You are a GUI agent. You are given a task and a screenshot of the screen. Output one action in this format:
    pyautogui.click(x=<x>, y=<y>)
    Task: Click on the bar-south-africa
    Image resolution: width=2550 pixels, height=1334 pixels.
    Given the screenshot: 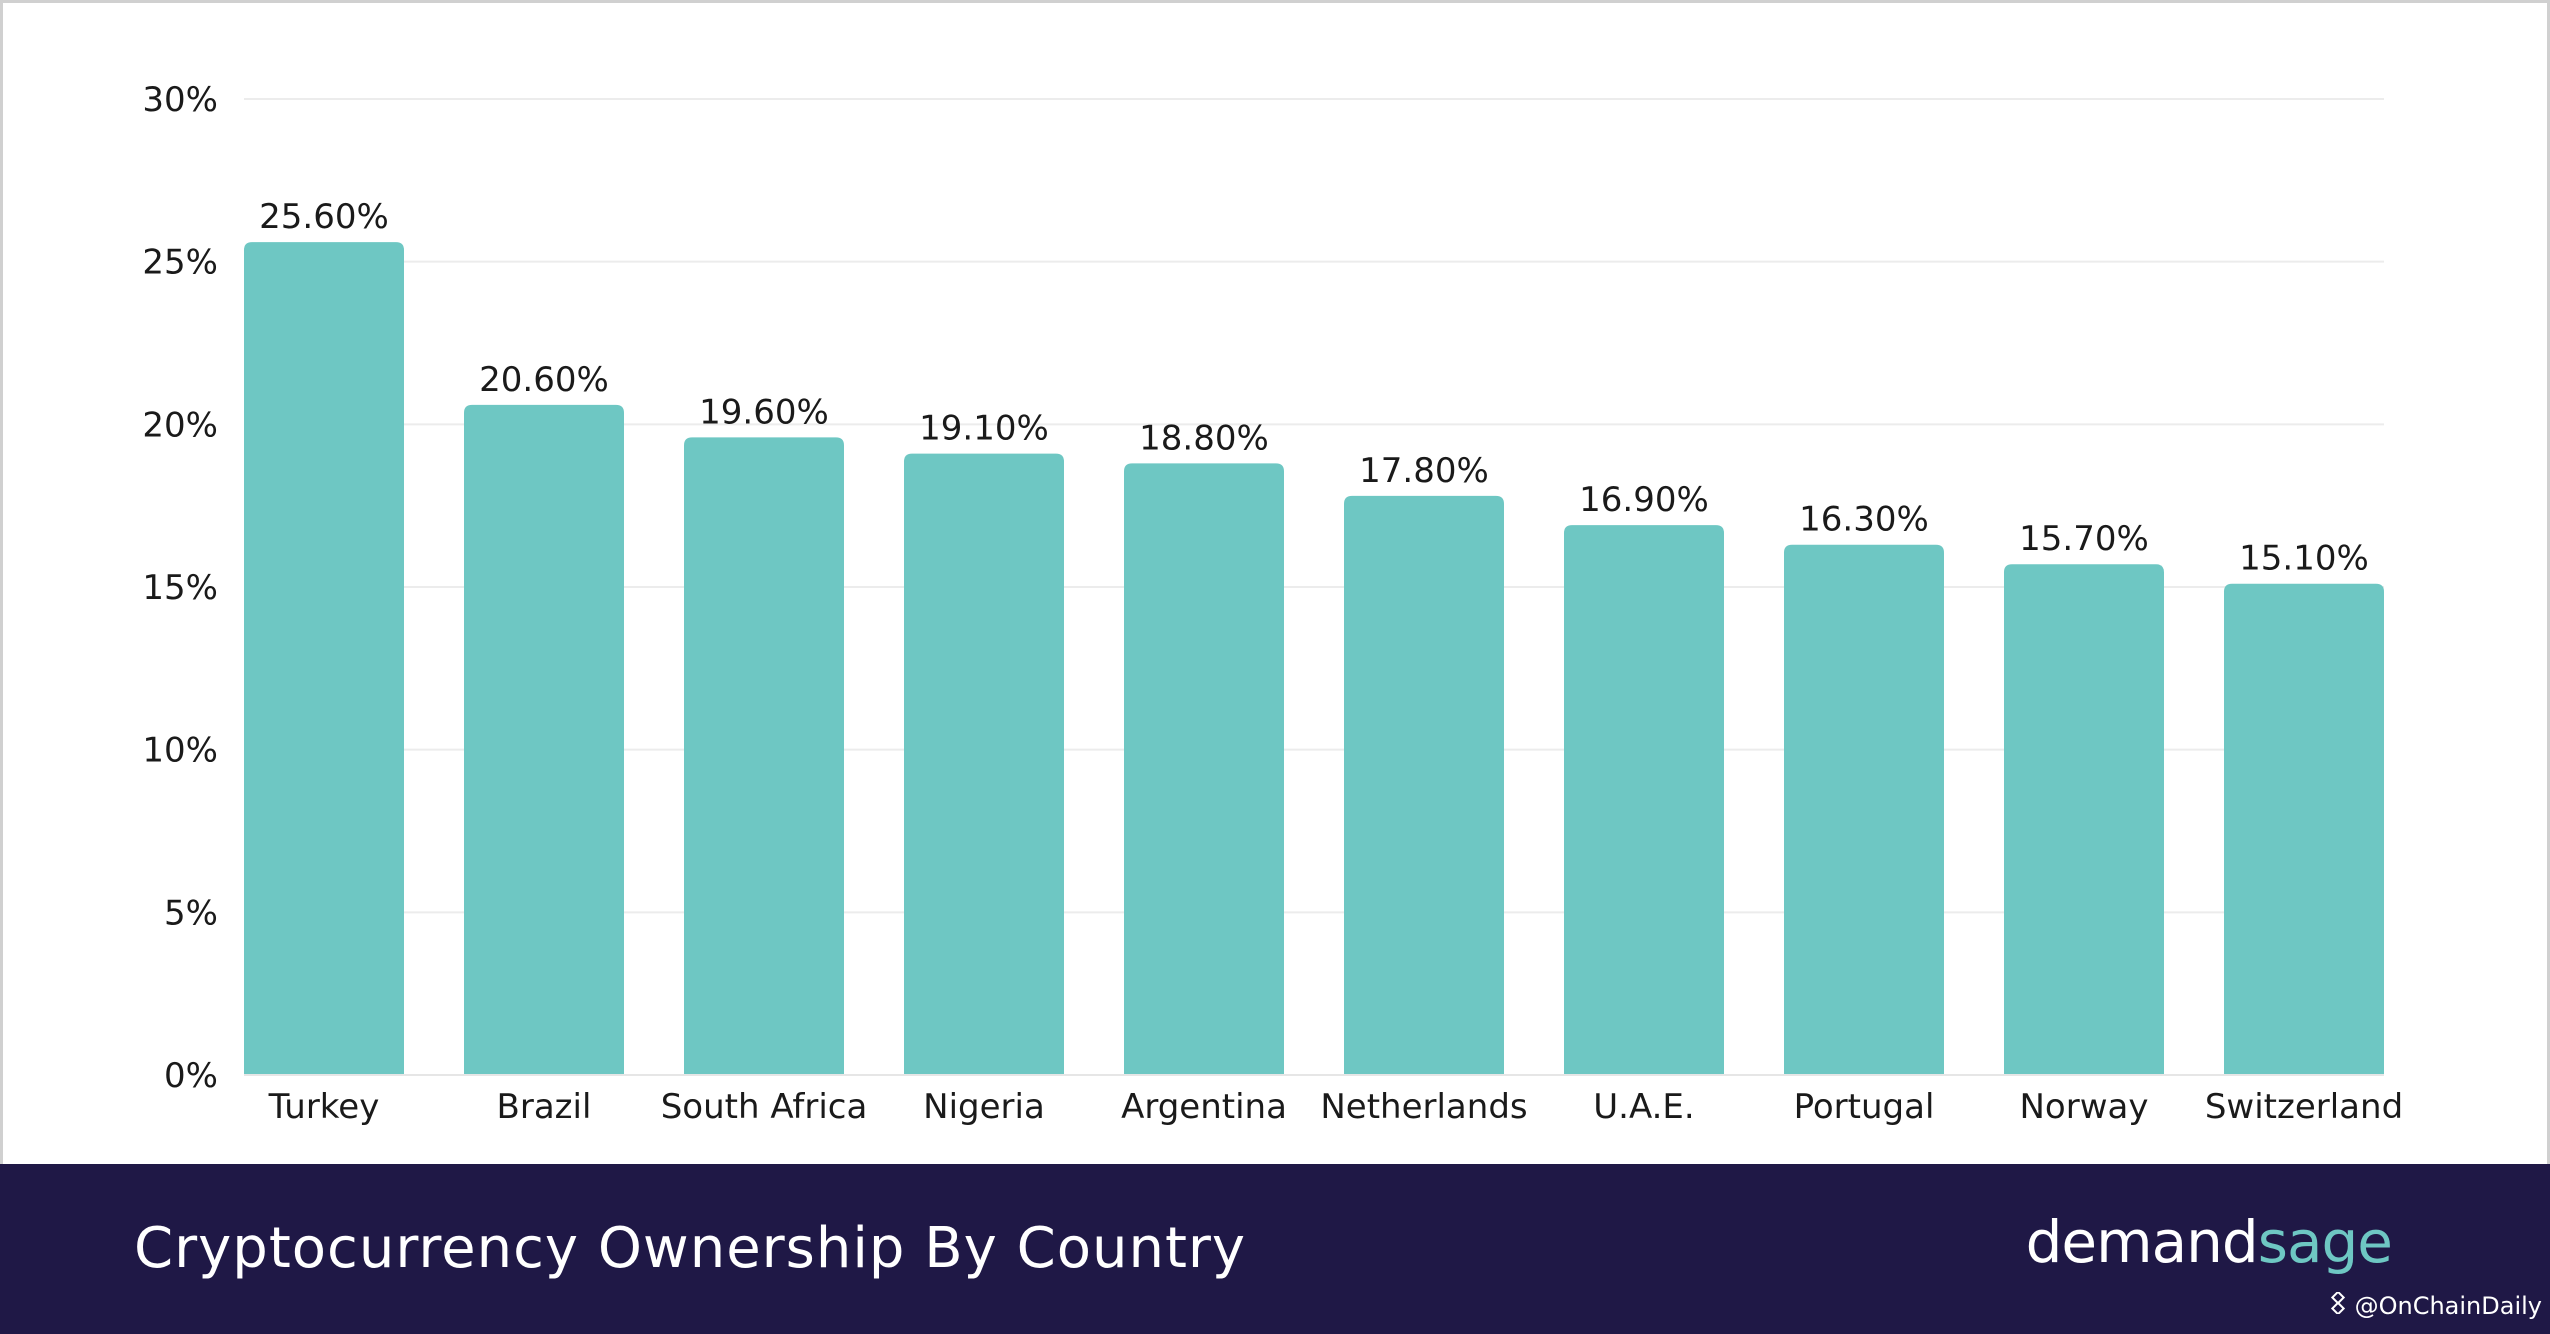 What is the action you would take?
    pyautogui.click(x=764, y=756)
    